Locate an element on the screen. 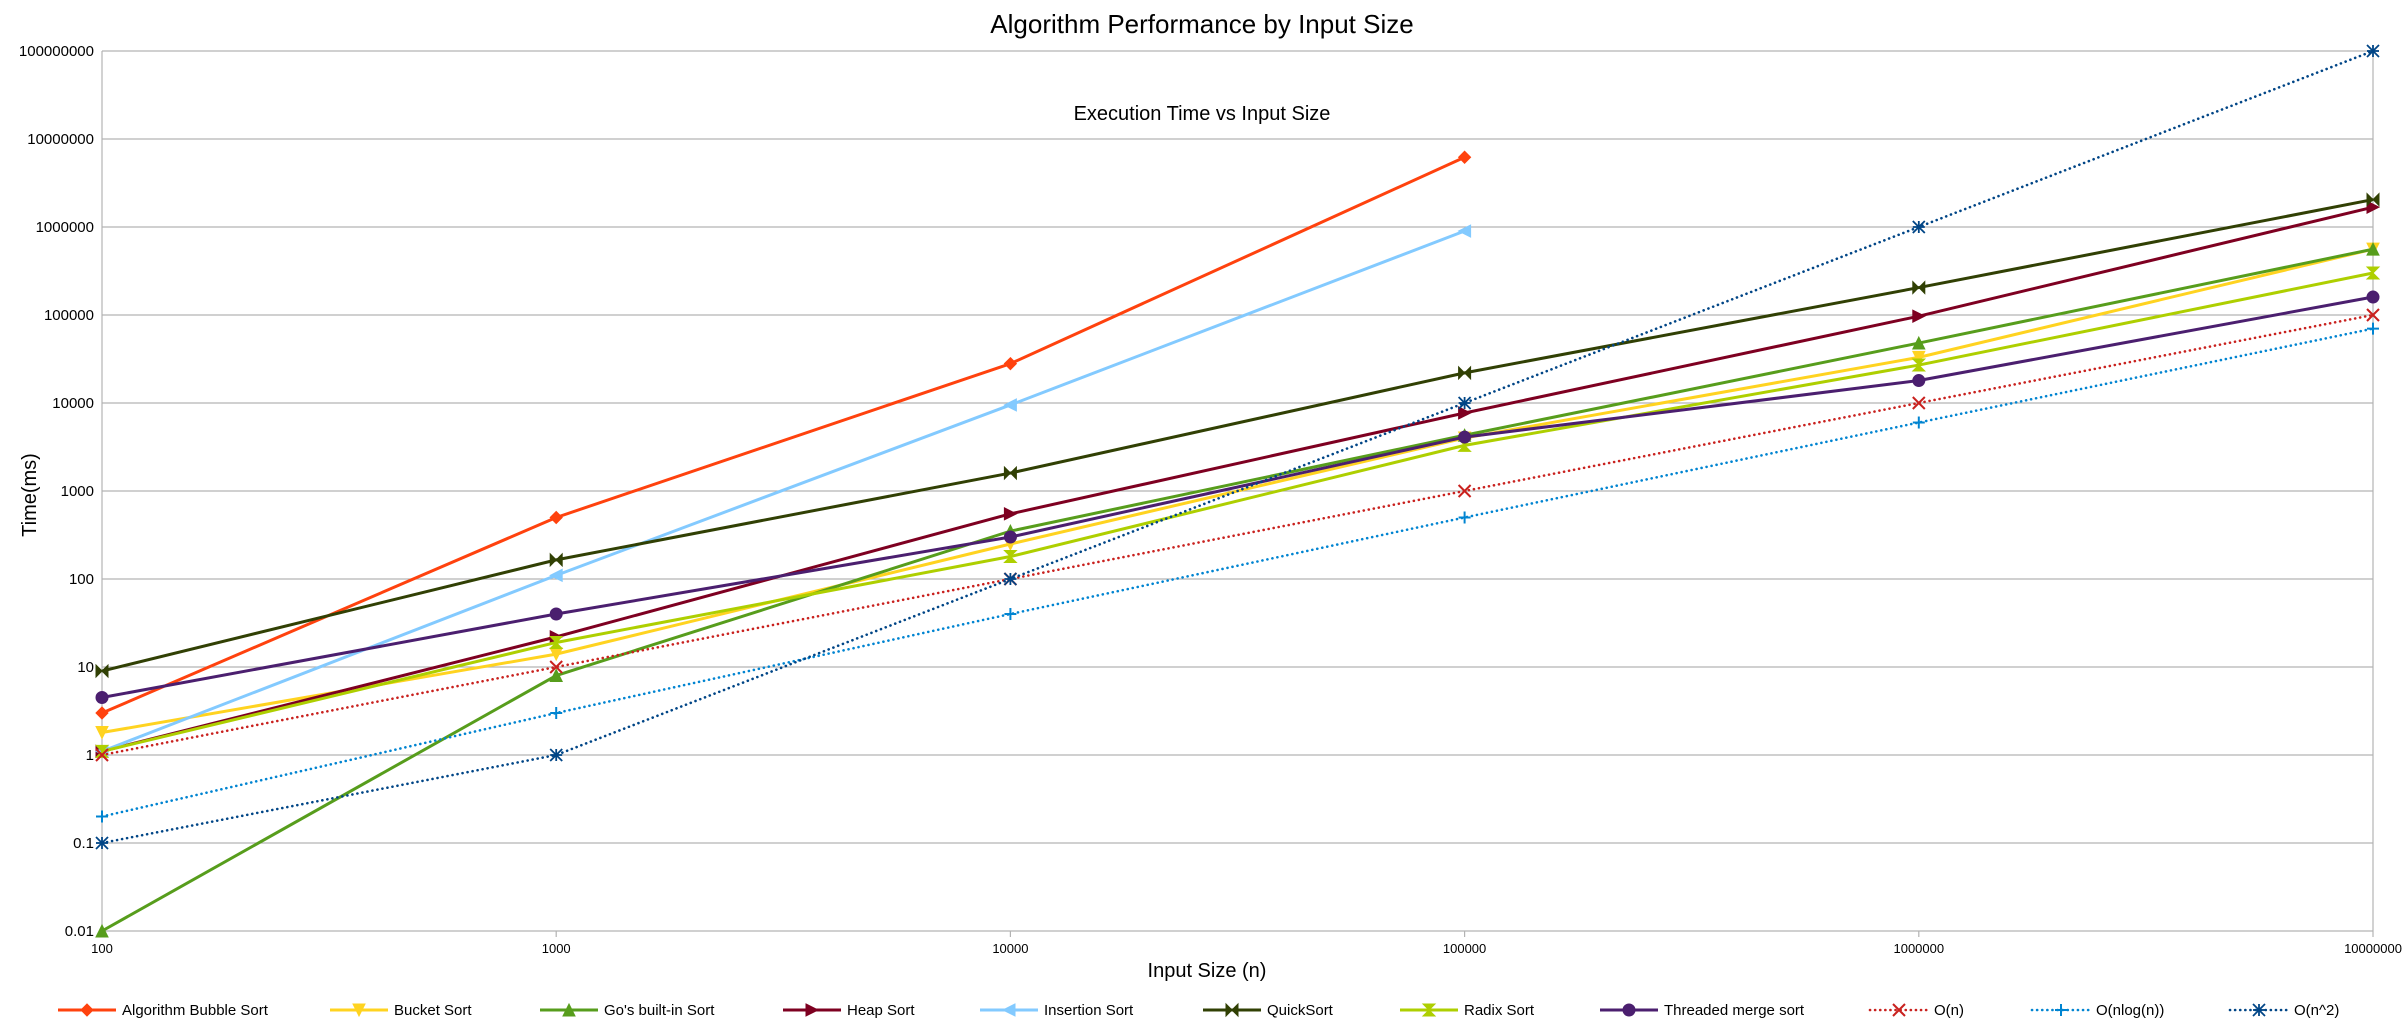 Image resolution: width=2404 pixels, height=1034 pixels. chart-subtitle: Execution Time vs Input Size is located at coordinates (1202, 114).